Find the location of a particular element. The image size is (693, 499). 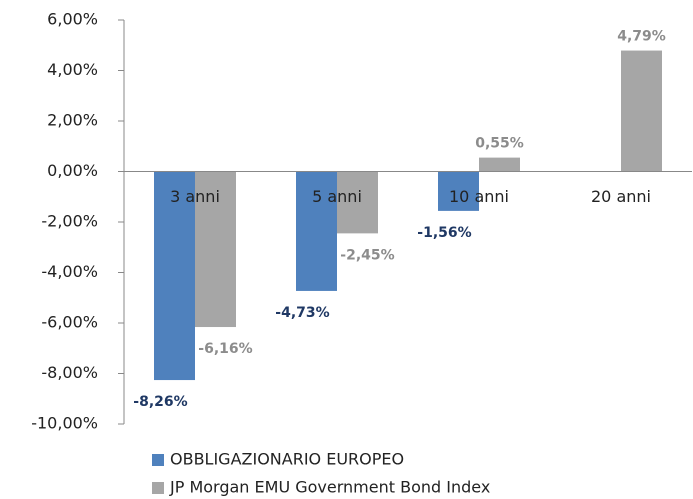

y-tick-label: -8,00% is located at coordinates (69, 372).